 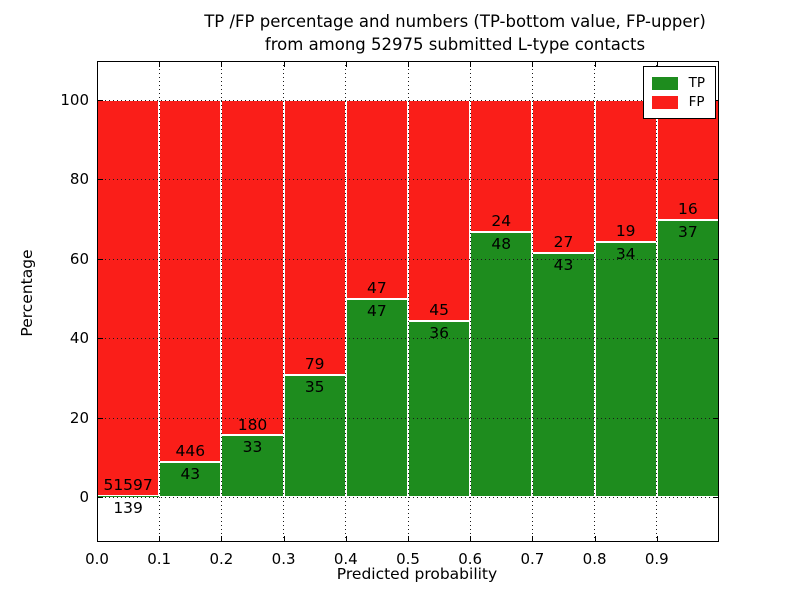 I want to click on x-tick-label: 0.2, so click(x=221, y=559).